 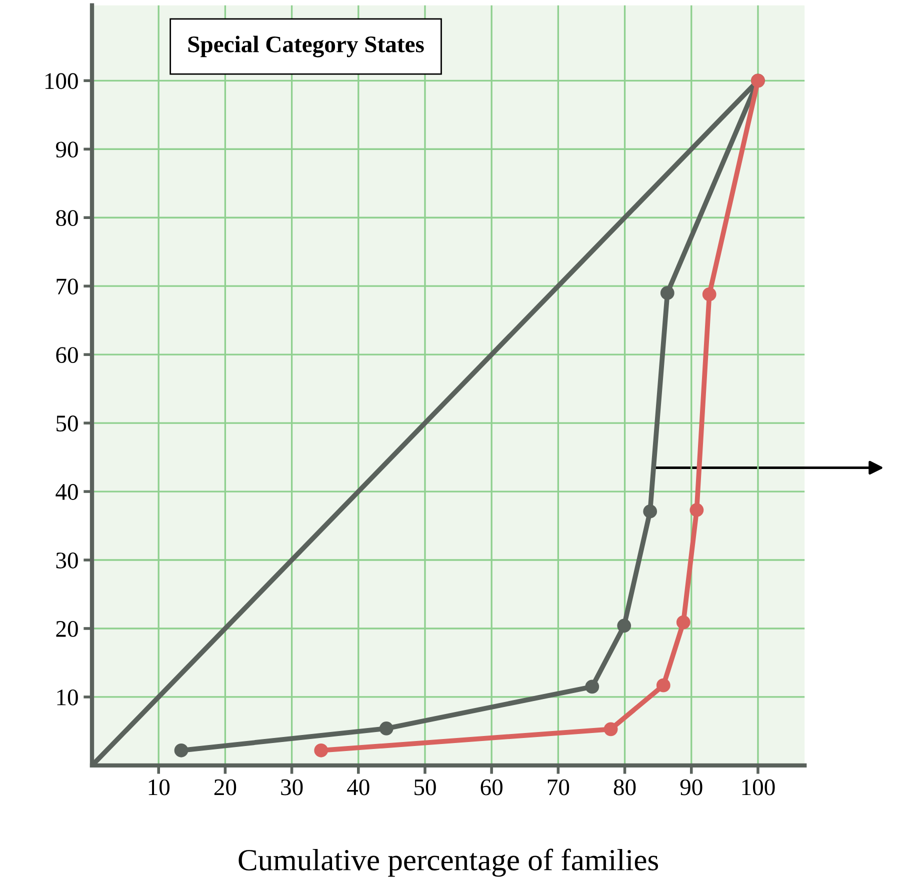 What do you see at coordinates (448, 862) in the screenshot?
I see `x-axis-title: Cumulative percentage of families` at bounding box center [448, 862].